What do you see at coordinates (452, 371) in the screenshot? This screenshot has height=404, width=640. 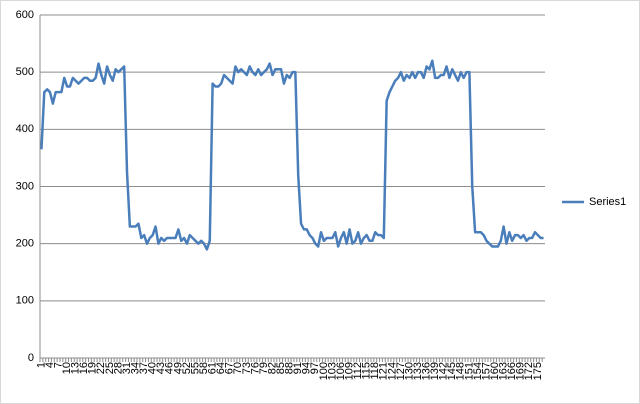 I see `x-tick-label: 145` at bounding box center [452, 371].